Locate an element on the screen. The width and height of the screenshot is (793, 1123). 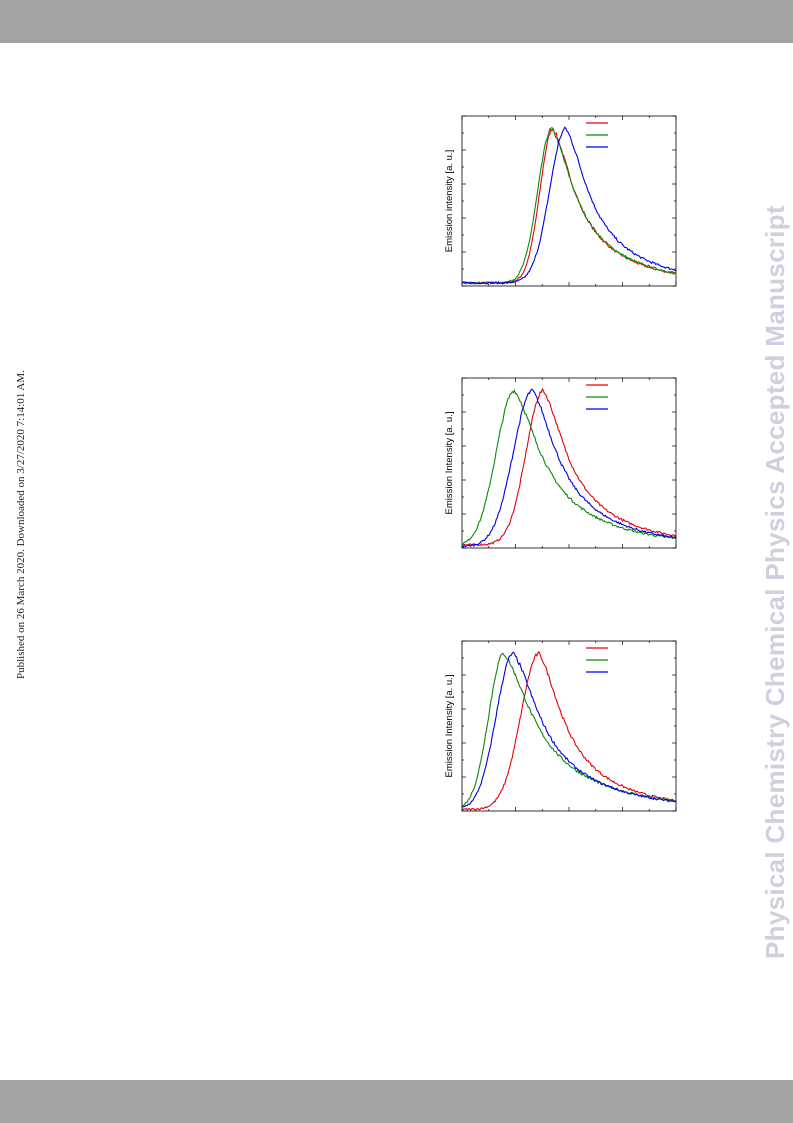
y-axis-label: Emission intensity [a. u.] is located at coordinates (449, 201).